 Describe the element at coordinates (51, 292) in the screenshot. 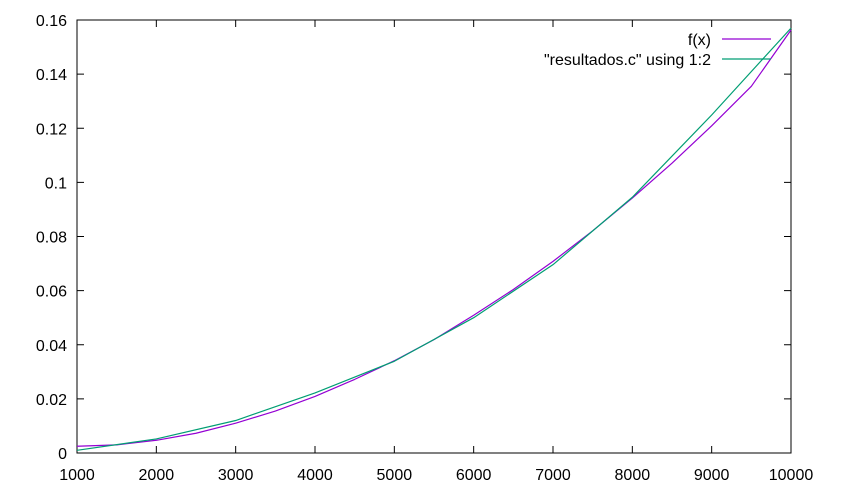

I see `y-tick-label: 0.06` at that location.